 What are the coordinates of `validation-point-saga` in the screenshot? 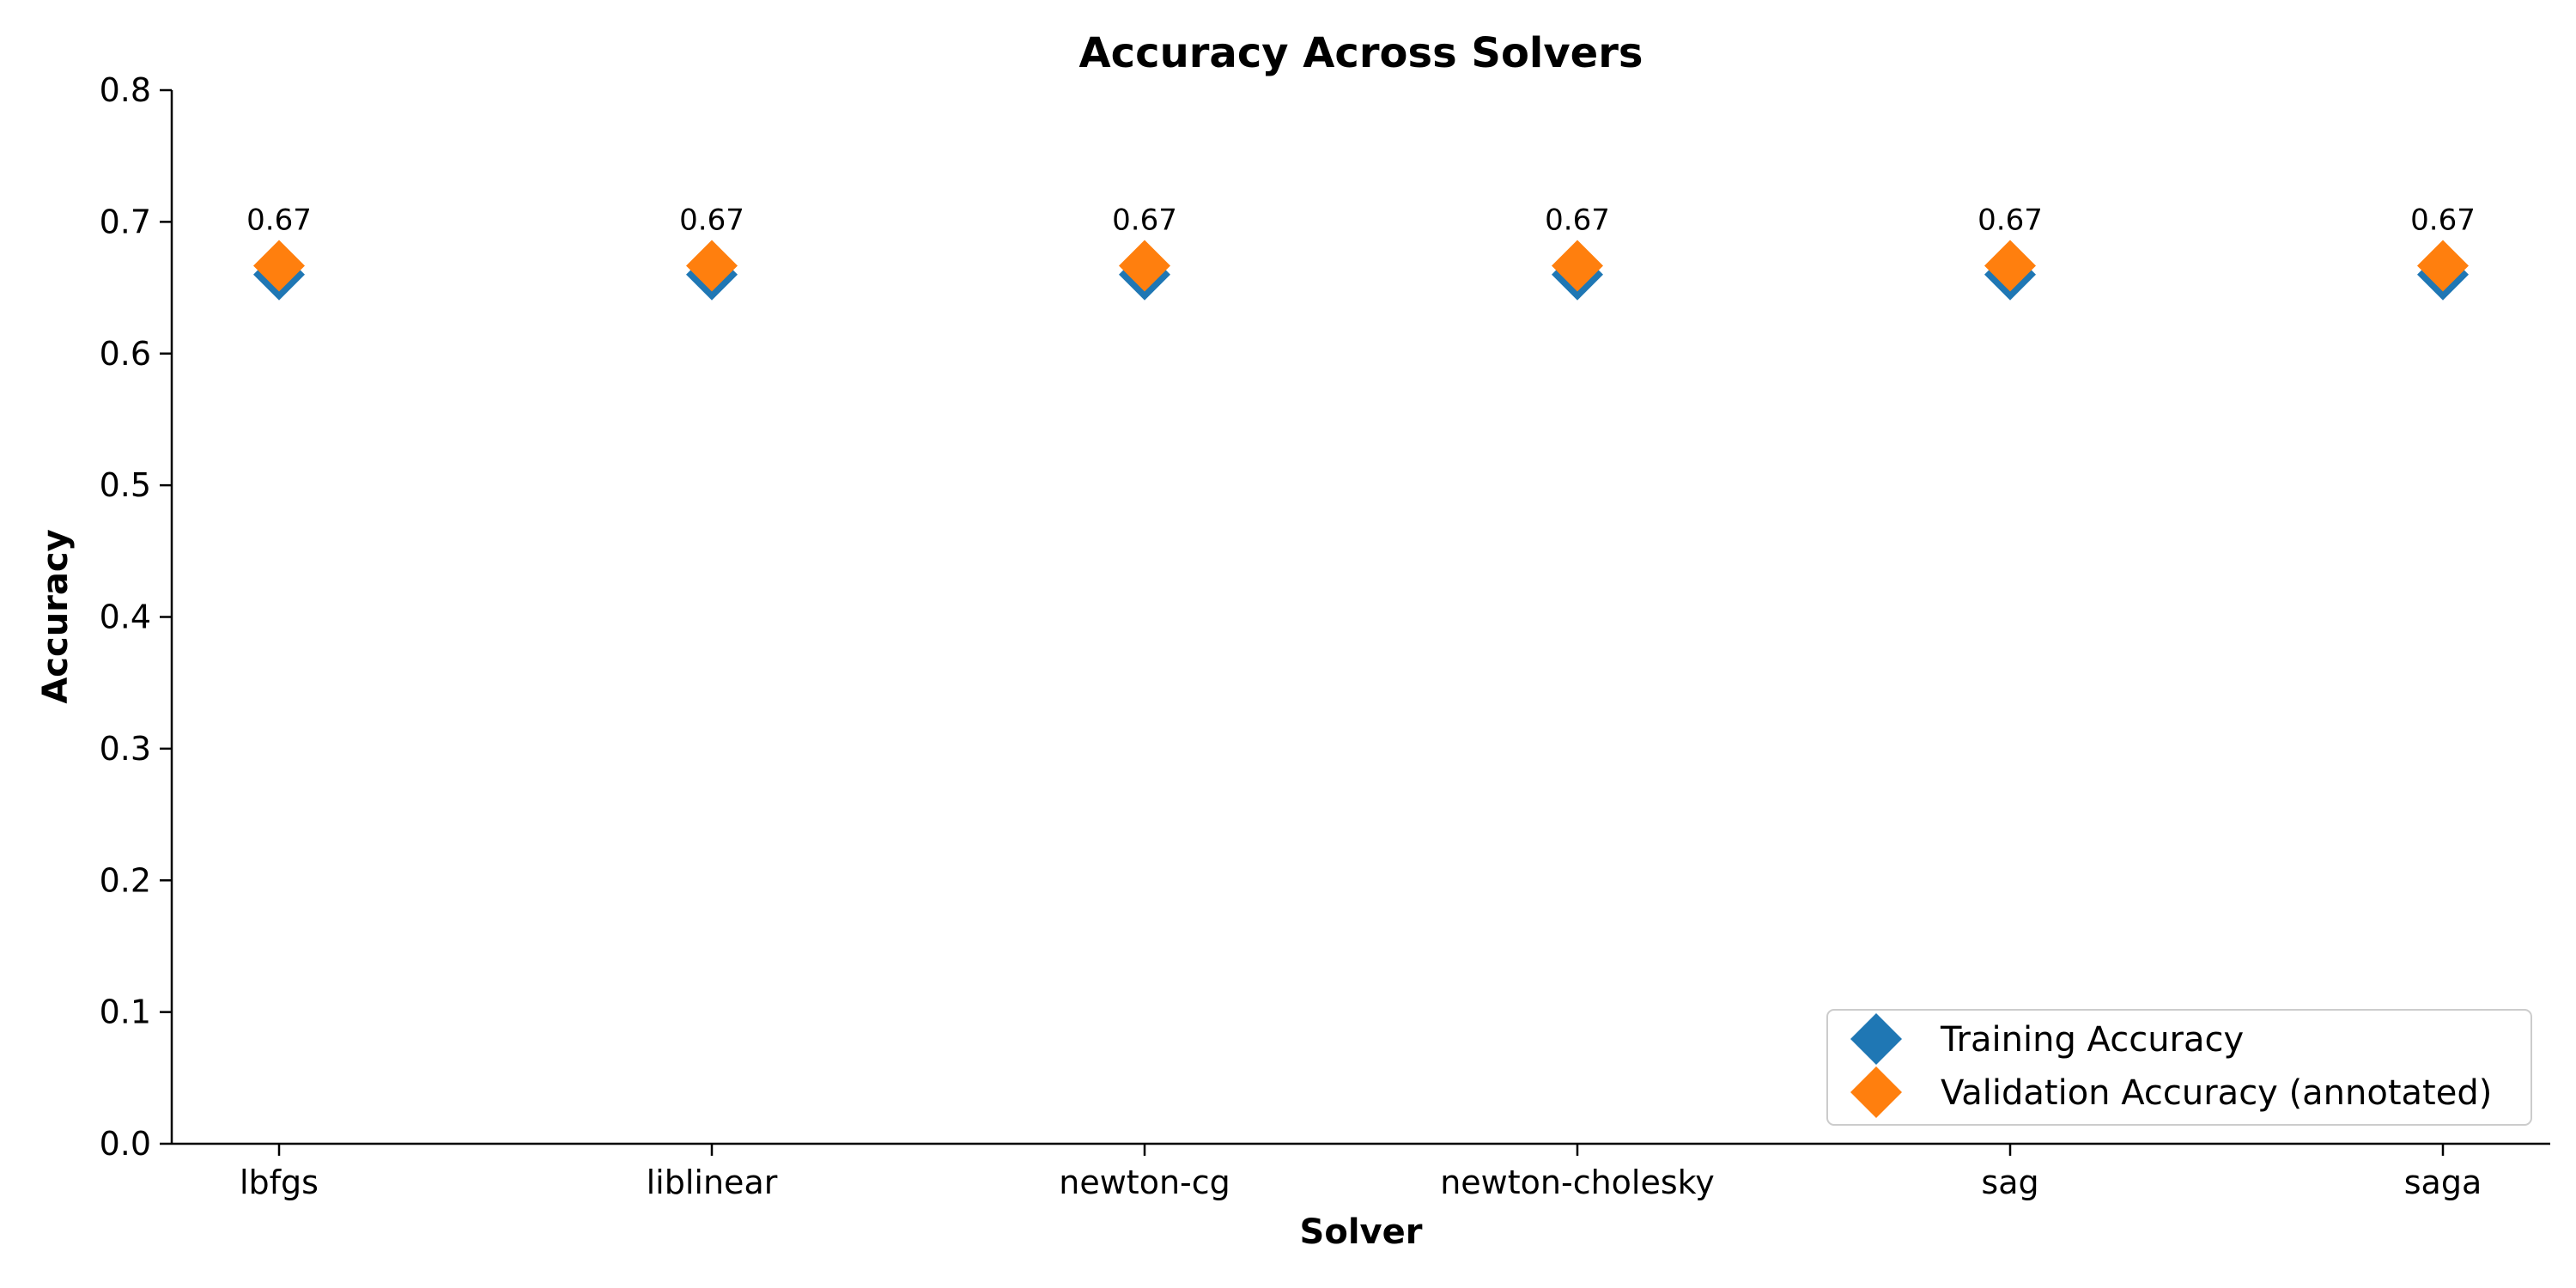 It's located at (2443, 266).